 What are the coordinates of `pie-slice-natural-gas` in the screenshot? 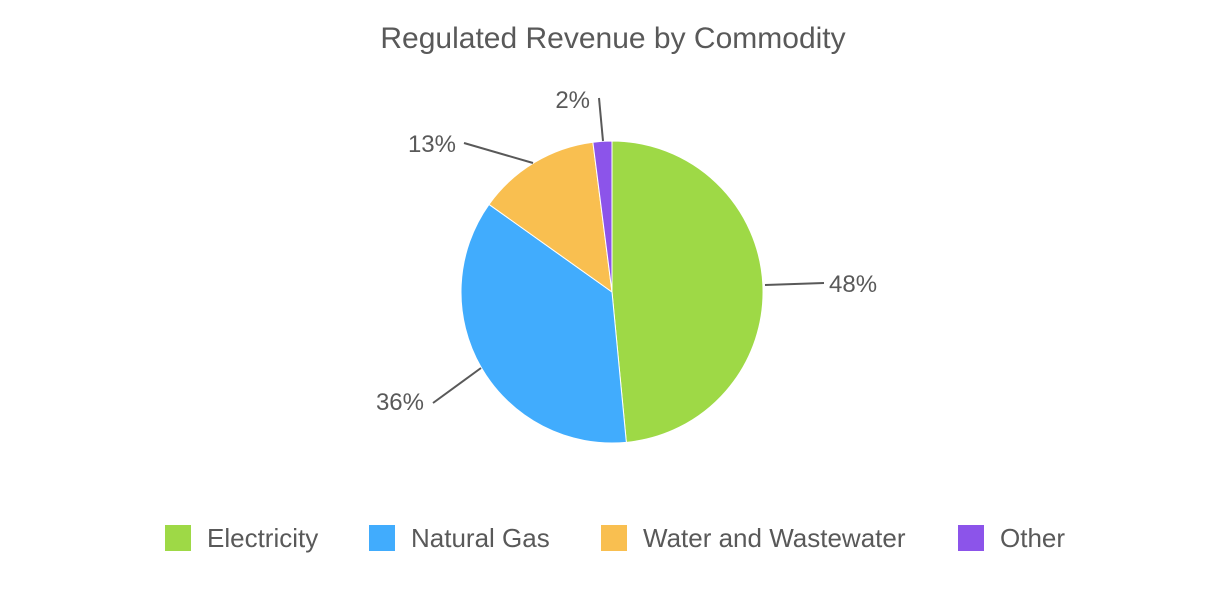 It's located at (543, 323).